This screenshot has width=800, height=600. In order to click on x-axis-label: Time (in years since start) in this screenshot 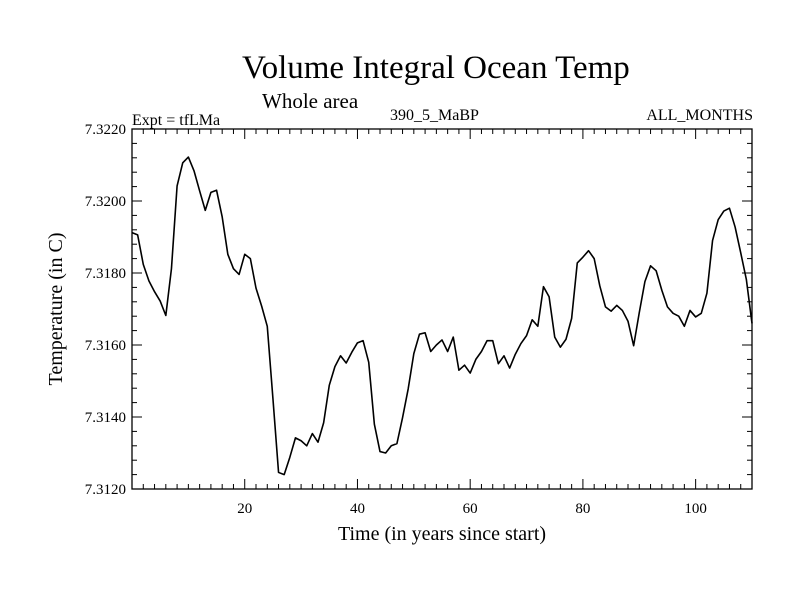, I will do `click(442, 534)`.